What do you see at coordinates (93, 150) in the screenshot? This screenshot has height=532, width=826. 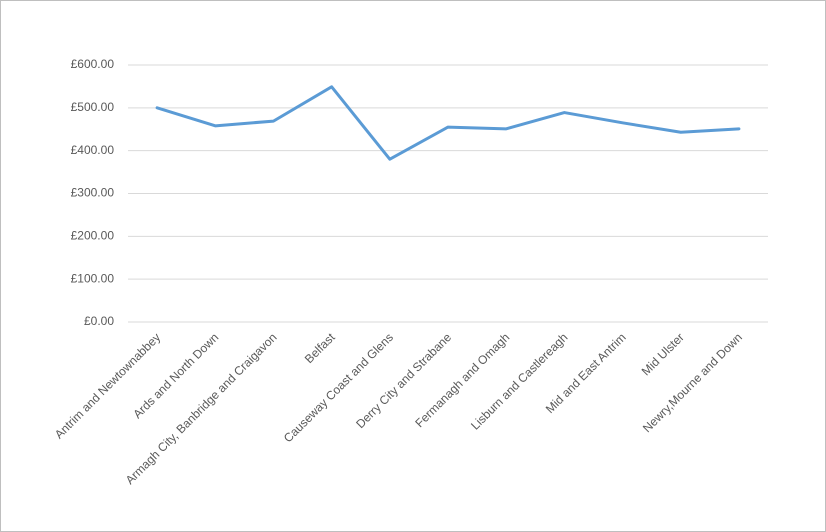 I see `y-tick-label: £400.00` at bounding box center [93, 150].